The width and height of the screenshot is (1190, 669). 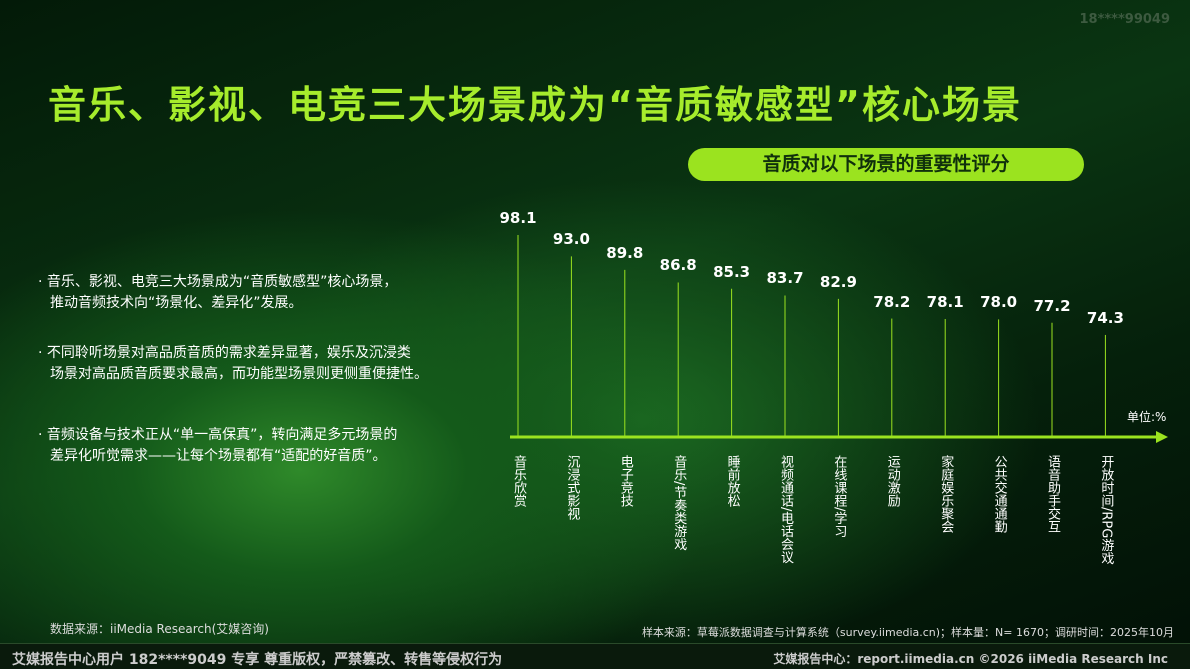 What do you see at coordinates (945, 301) in the screenshot?
I see `value-label: 78.1` at bounding box center [945, 301].